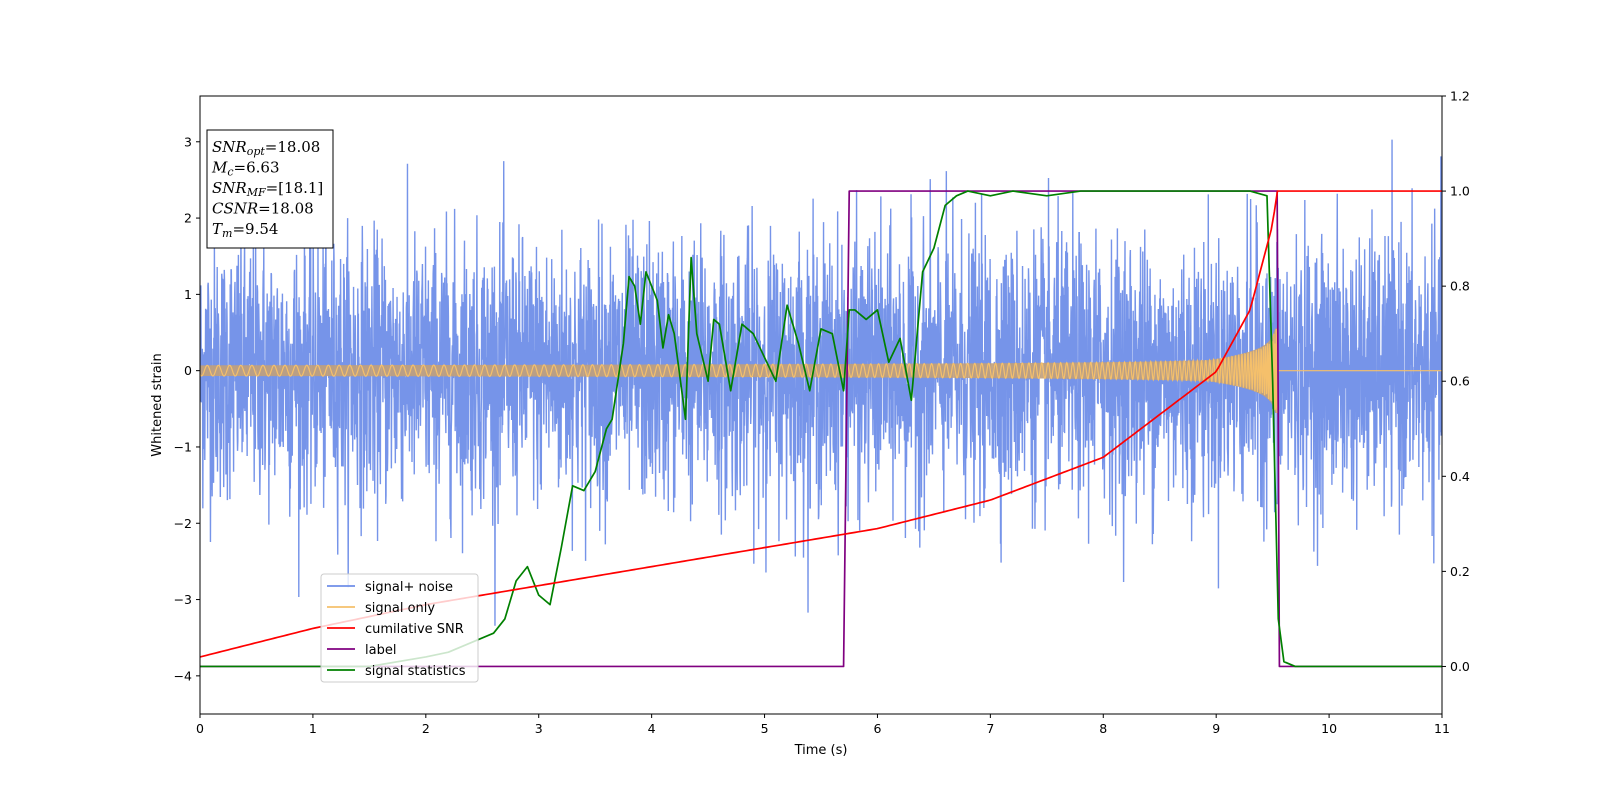  What do you see at coordinates (415, 671) in the screenshot?
I see `legend-label: signal statistics` at bounding box center [415, 671].